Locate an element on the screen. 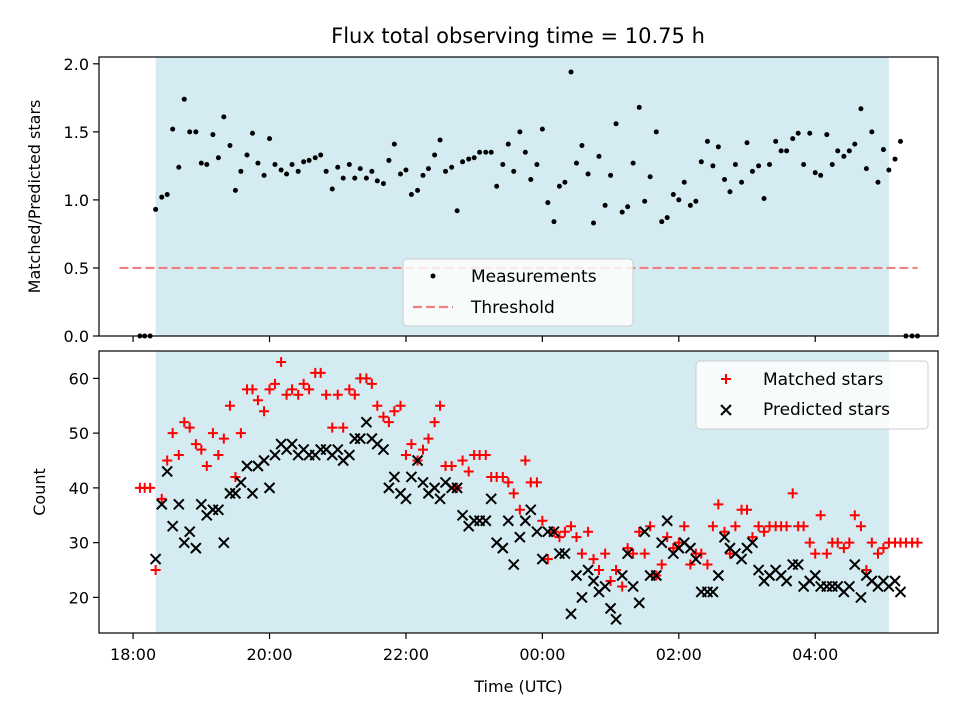 The width and height of the screenshot is (960, 720). x-tick-label: 04:00 is located at coordinates (815, 654).